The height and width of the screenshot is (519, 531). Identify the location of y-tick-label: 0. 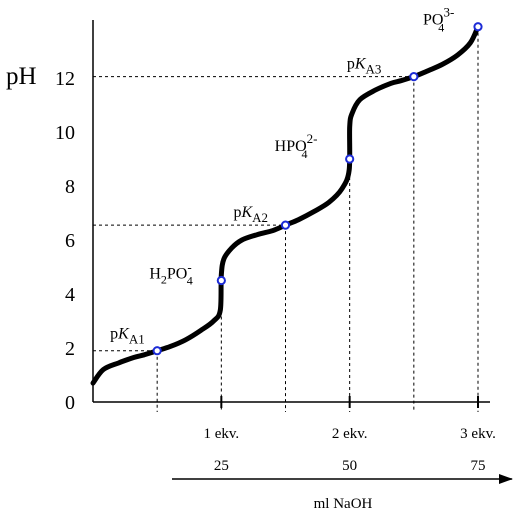
(70, 403).